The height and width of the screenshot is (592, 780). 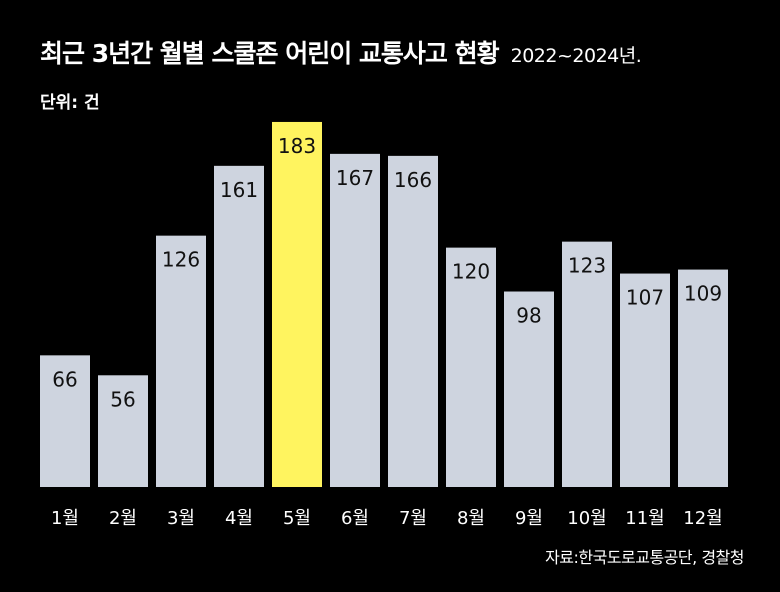 What do you see at coordinates (413, 180) in the screenshot?
I see `data-label-7: 166` at bounding box center [413, 180].